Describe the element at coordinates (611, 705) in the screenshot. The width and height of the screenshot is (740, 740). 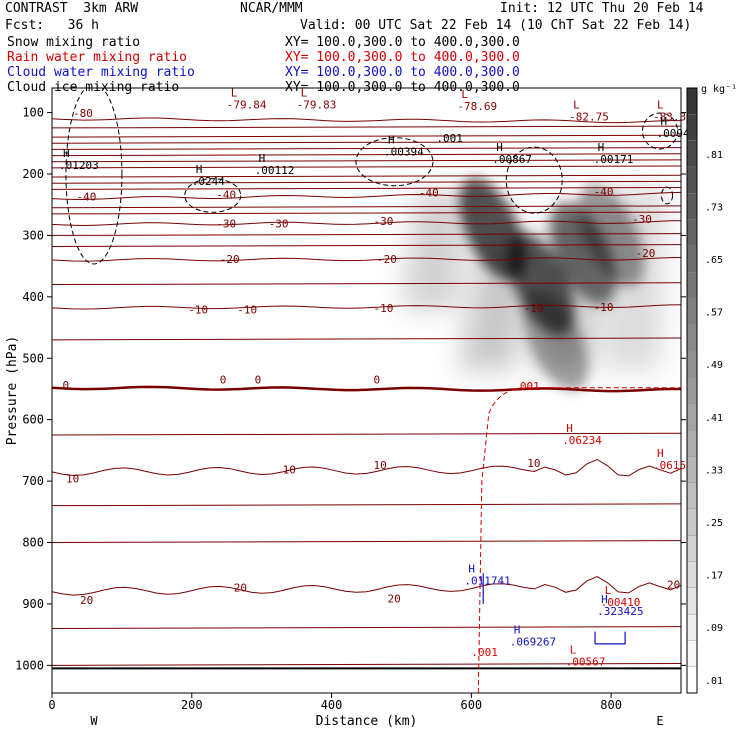
I see `x-tick-label: 800` at that location.